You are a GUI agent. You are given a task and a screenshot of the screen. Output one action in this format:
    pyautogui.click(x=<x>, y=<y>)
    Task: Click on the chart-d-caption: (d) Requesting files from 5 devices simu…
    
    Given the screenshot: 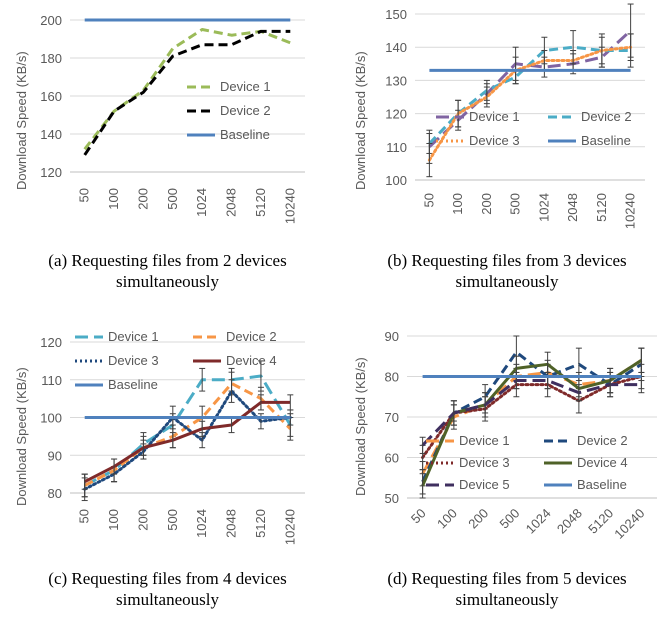 What is the action you would take?
    pyautogui.click(x=507, y=589)
    